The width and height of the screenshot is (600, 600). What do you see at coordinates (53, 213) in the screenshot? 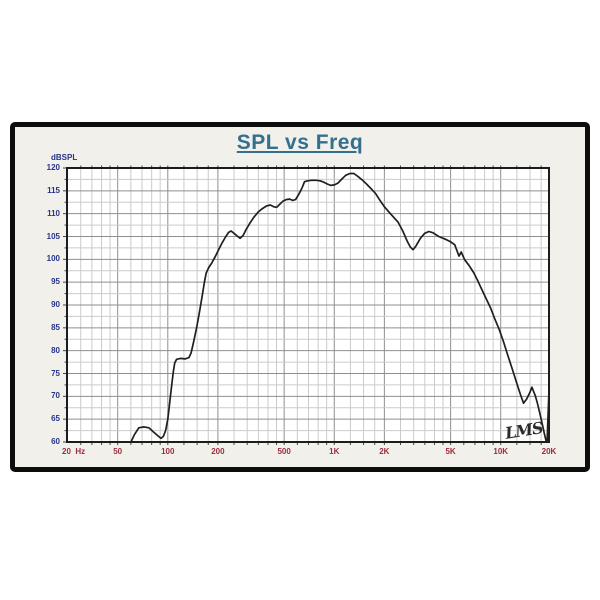
I see `y-tick-label: 110` at bounding box center [53, 213].